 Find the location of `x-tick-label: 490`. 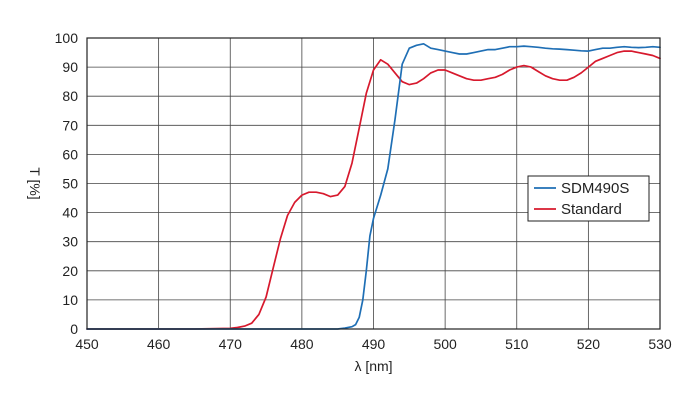

x-tick-label: 490 is located at coordinates (374, 344).